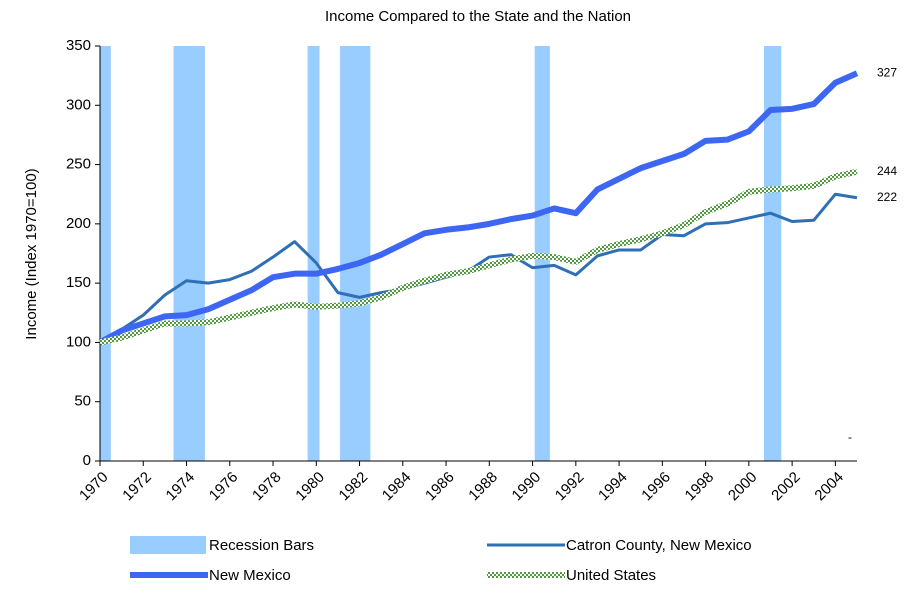 Image resolution: width=914 pixels, height=593 pixels. I want to click on end-label: 244, so click(887, 171).